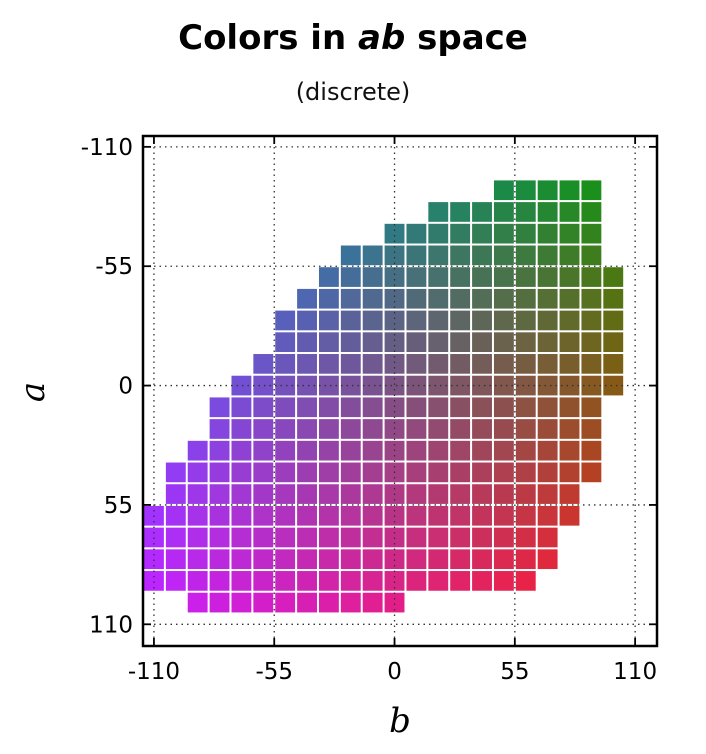 The width and height of the screenshot is (706, 754). I want to click on x-tick-label: 0, so click(394, 672).